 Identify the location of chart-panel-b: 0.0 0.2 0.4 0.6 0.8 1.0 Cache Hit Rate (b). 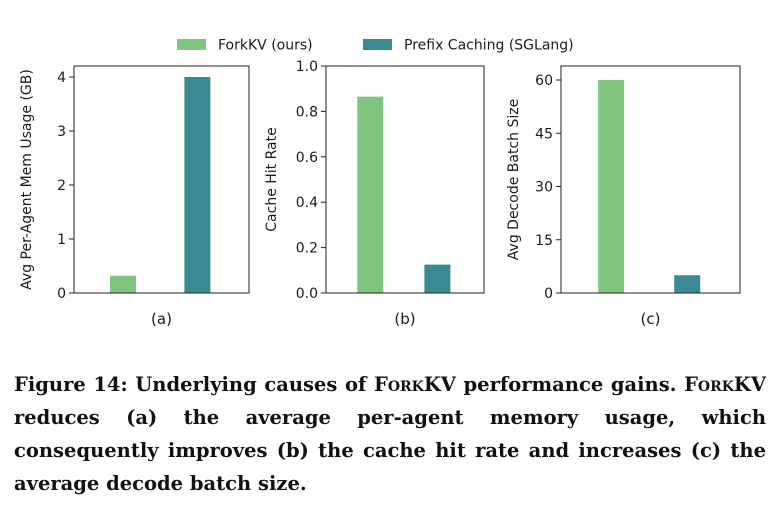
(374, 193).